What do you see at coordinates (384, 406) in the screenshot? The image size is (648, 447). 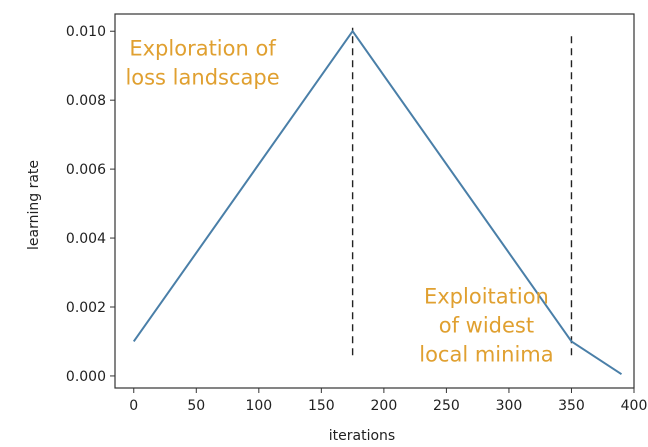 I see `x-tick-label: 200` at bounding box center [384, 406].